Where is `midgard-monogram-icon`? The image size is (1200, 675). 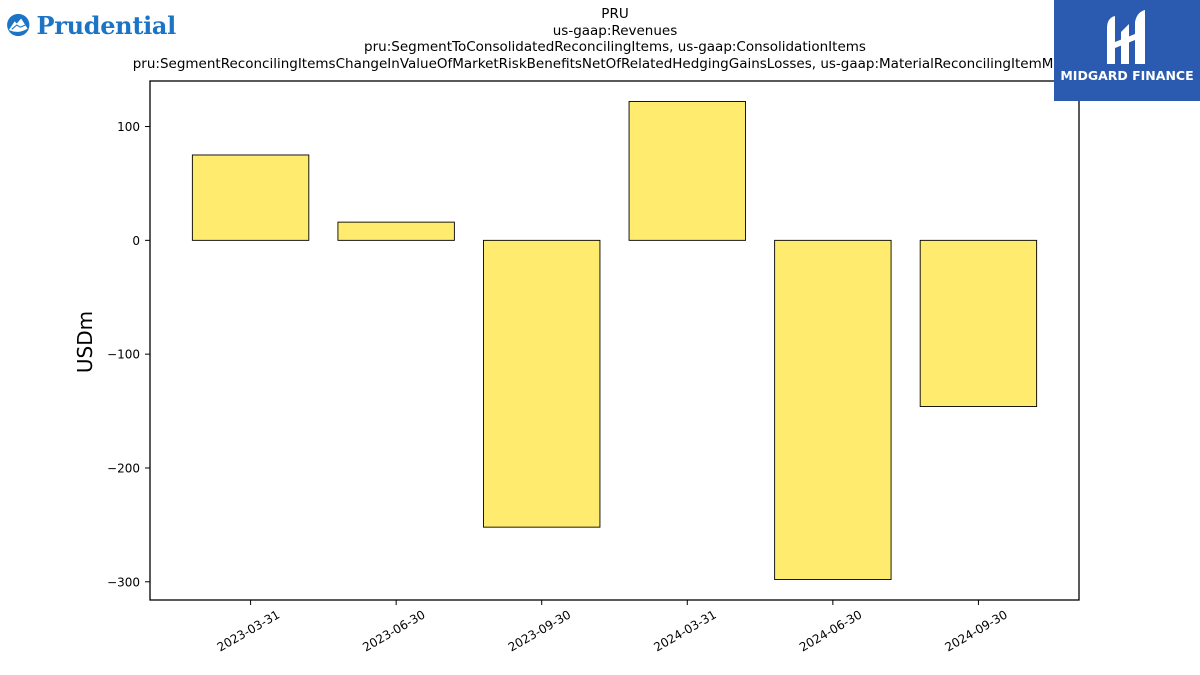
midgard-monogram-icon is located at coordinates (1126, 37).